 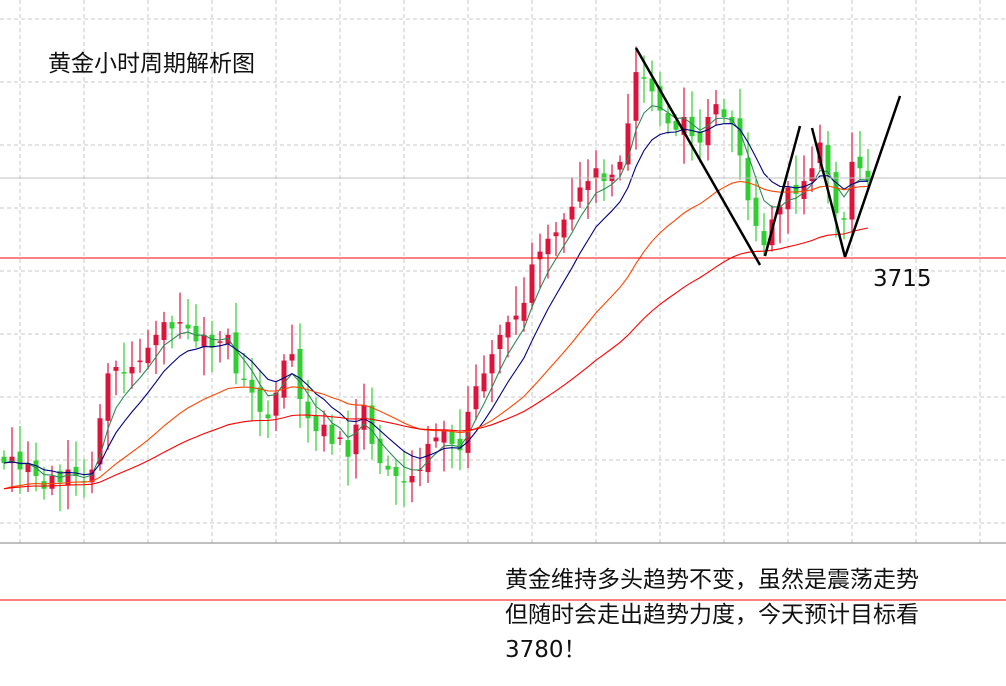 I want to click on support-level-label: 3715, so click(x=902, y=279).